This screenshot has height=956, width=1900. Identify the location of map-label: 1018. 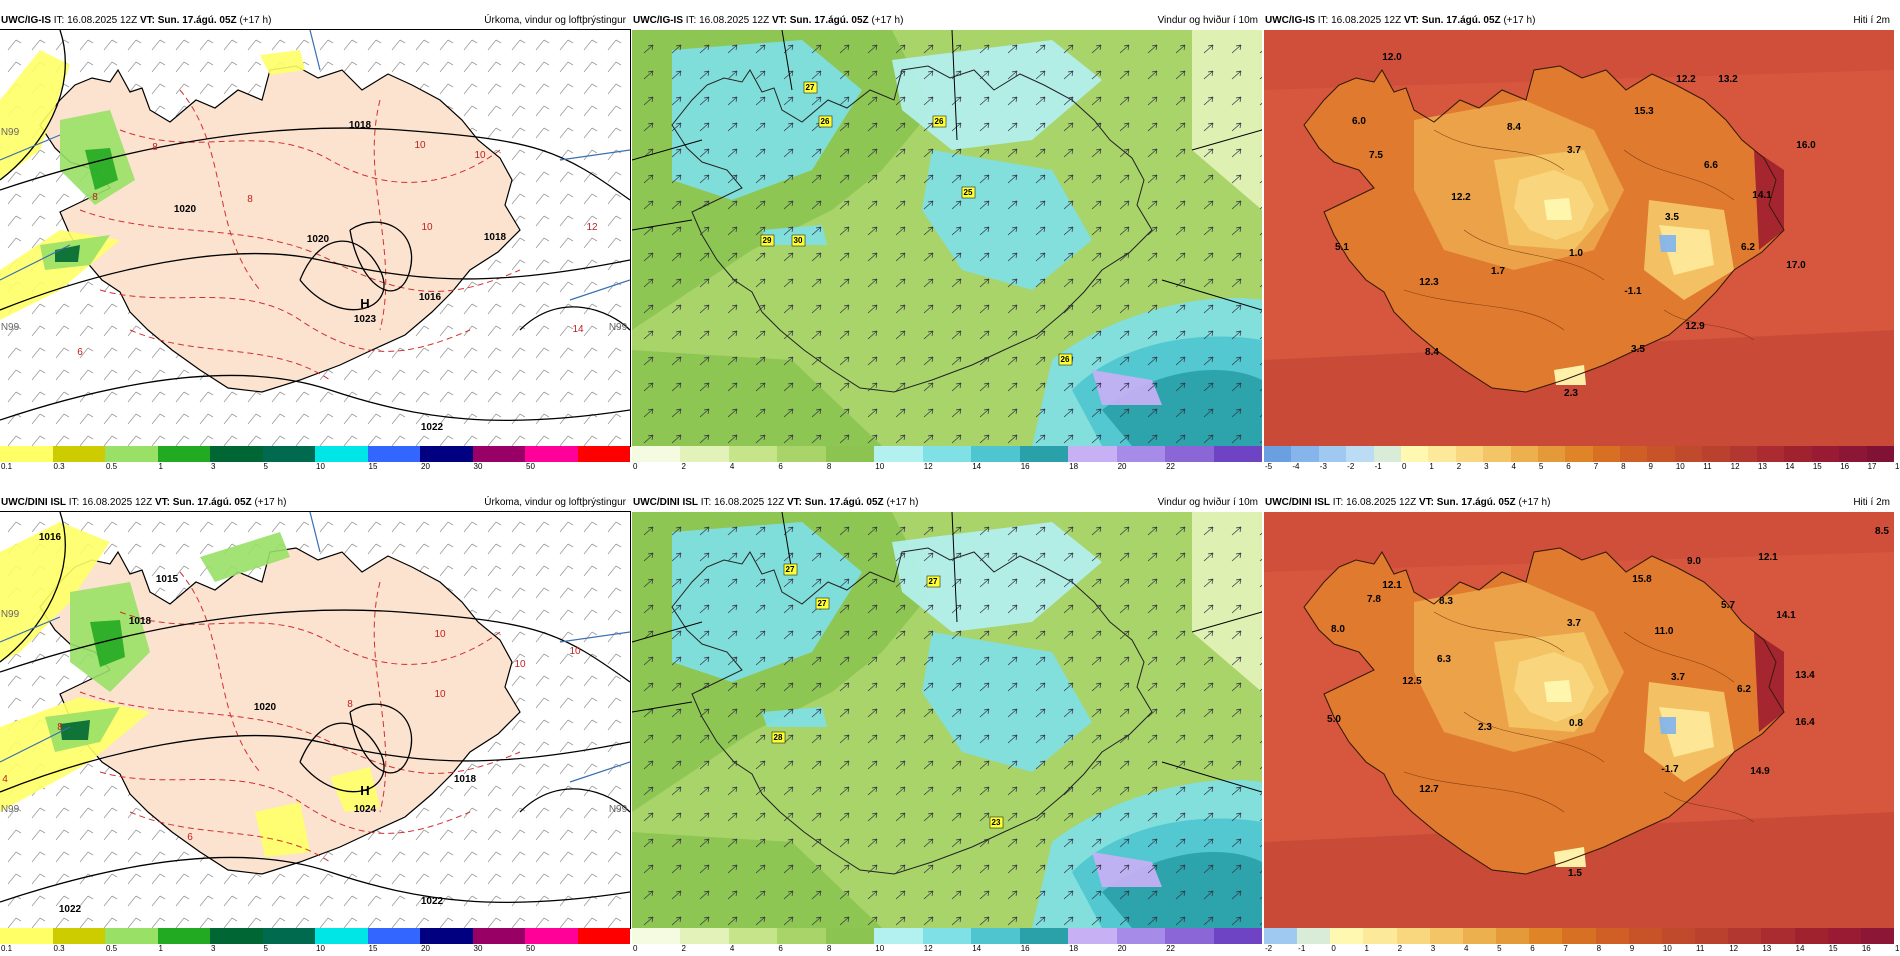
(465, 779).